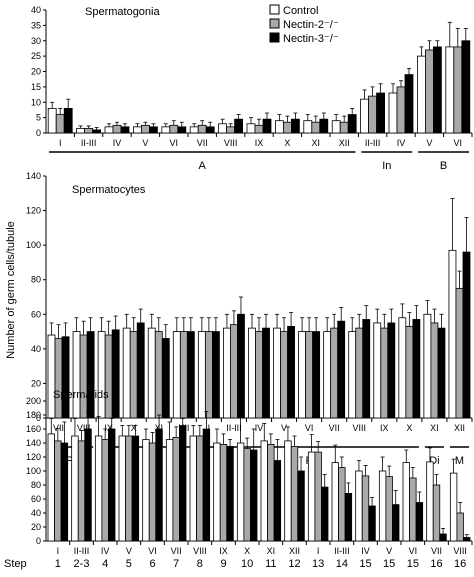  What do you see at coordinates (200, 564) in the screenshot?
I see `step-label: 8` at bounding box center [200, 564].